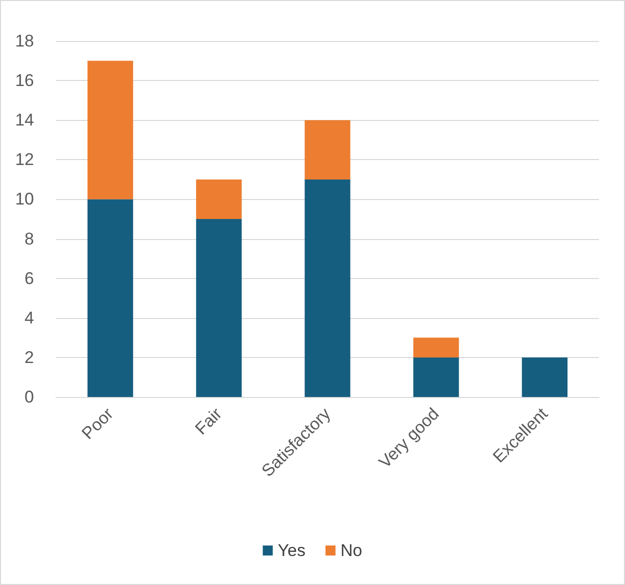 This screenshot has height=585, width=625. What do you see at coordinates (292, 550) in the screenshot?
I see `legend-label: Yes` at bounding box center [292, 550].